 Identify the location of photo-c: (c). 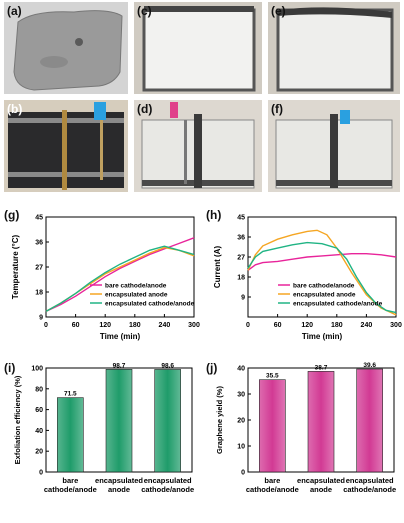
(198, 48).